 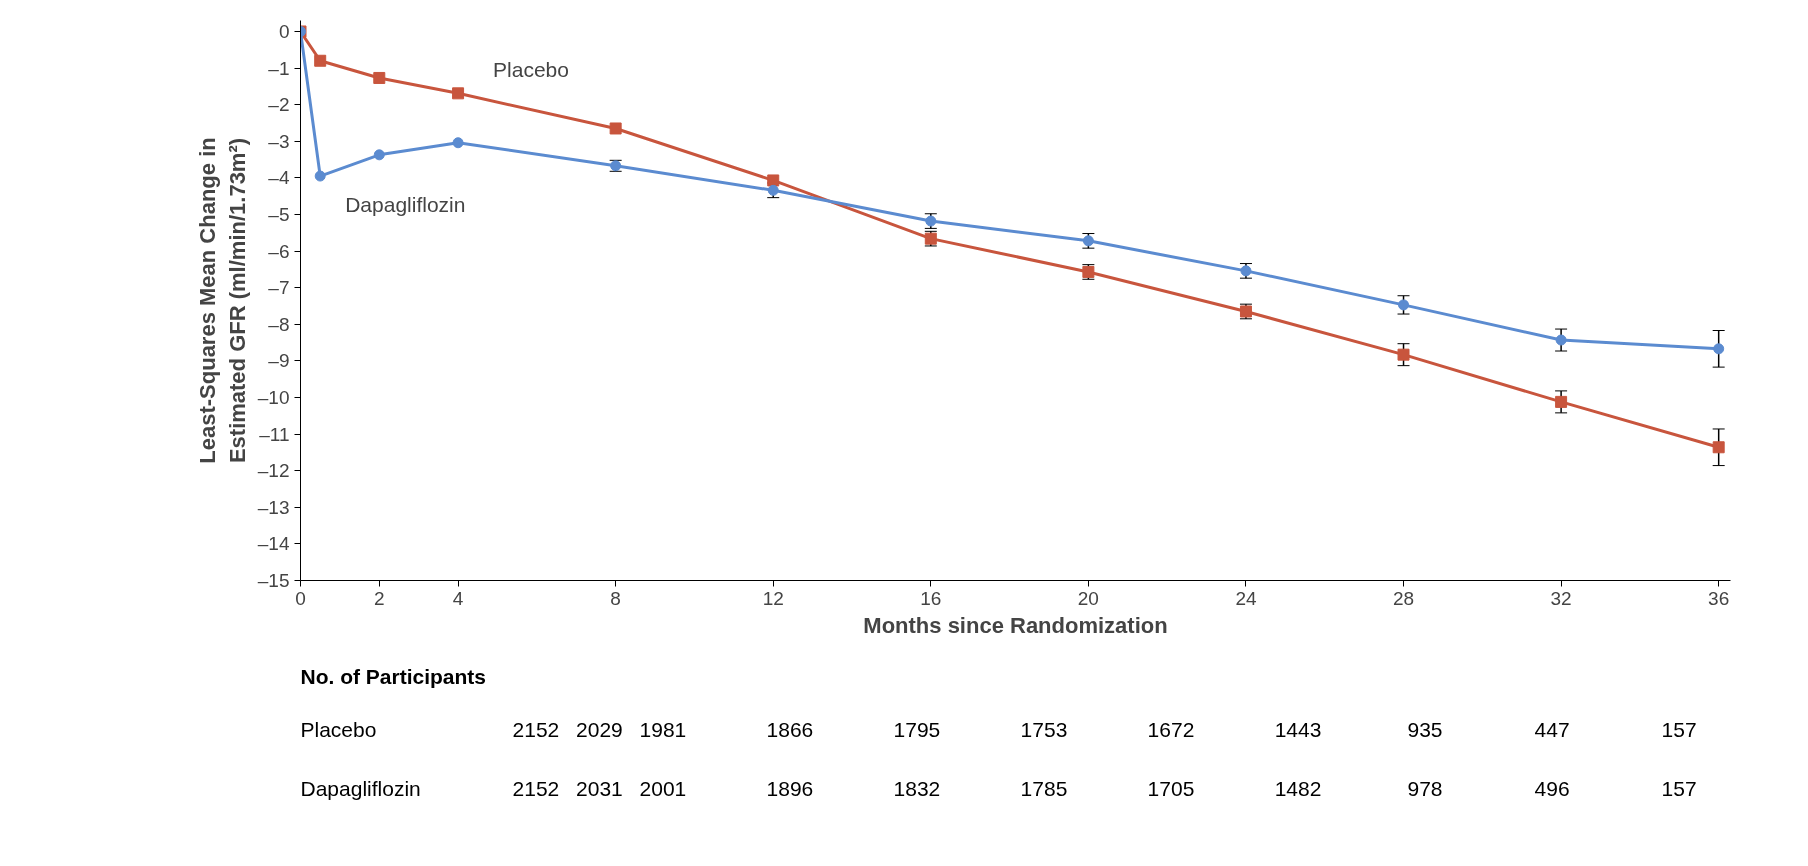 What do you see at coordinates (599, 788) in the screenshot?
I see `text: 2031` at bounding box center [599, 788].